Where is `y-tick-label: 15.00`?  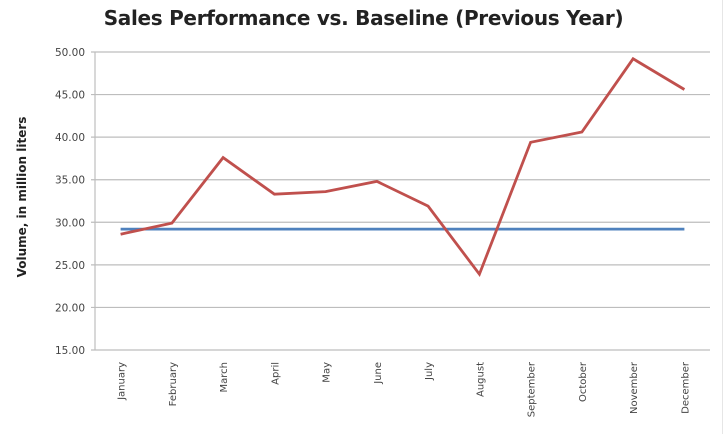 y-tick-label: 15.00 is located at coordinates (70, 351).